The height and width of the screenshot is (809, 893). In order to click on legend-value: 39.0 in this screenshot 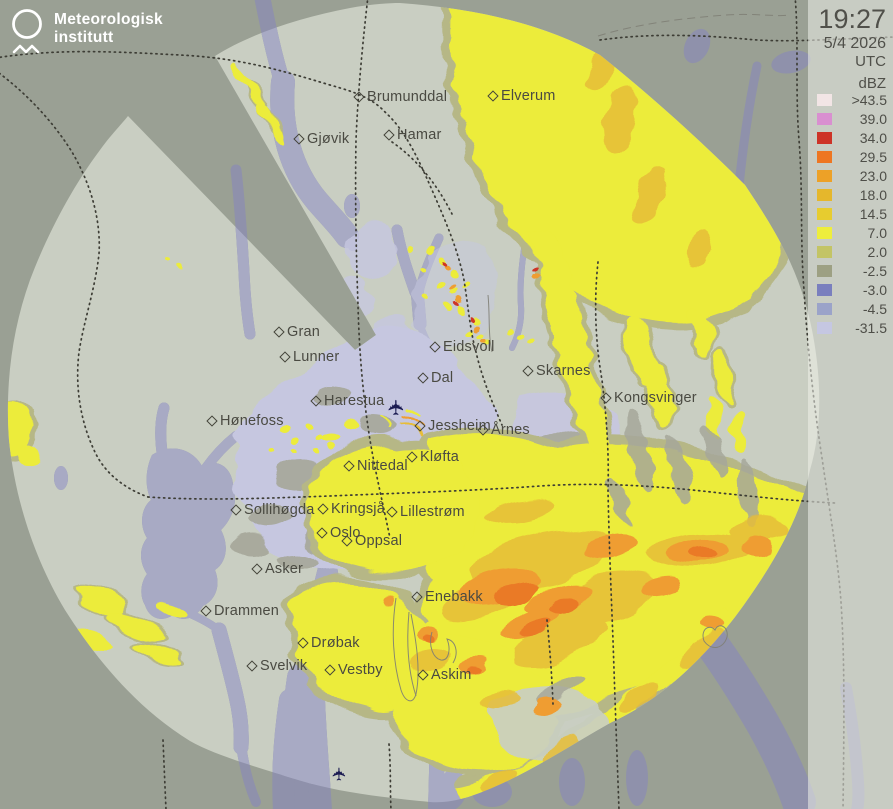, I will do `click(873, 118)`.